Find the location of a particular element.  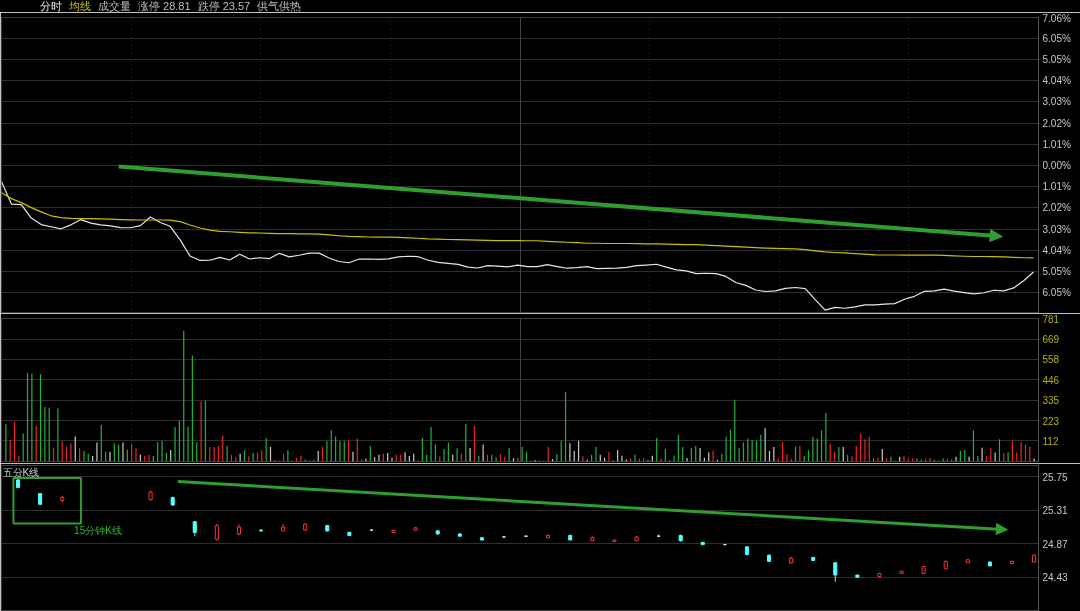

y-tick-label: 25.75 is located at coordinates (1055, 477).